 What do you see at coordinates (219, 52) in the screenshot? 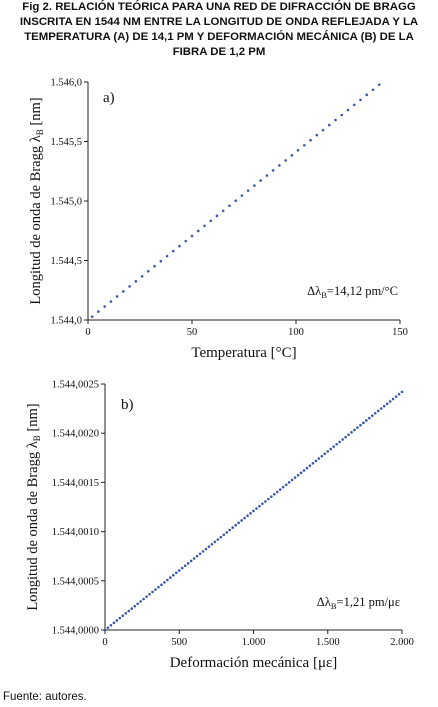
I see `caption-line-4: FIBRA DE 1,2 PM` at bounding box center [219, 52].